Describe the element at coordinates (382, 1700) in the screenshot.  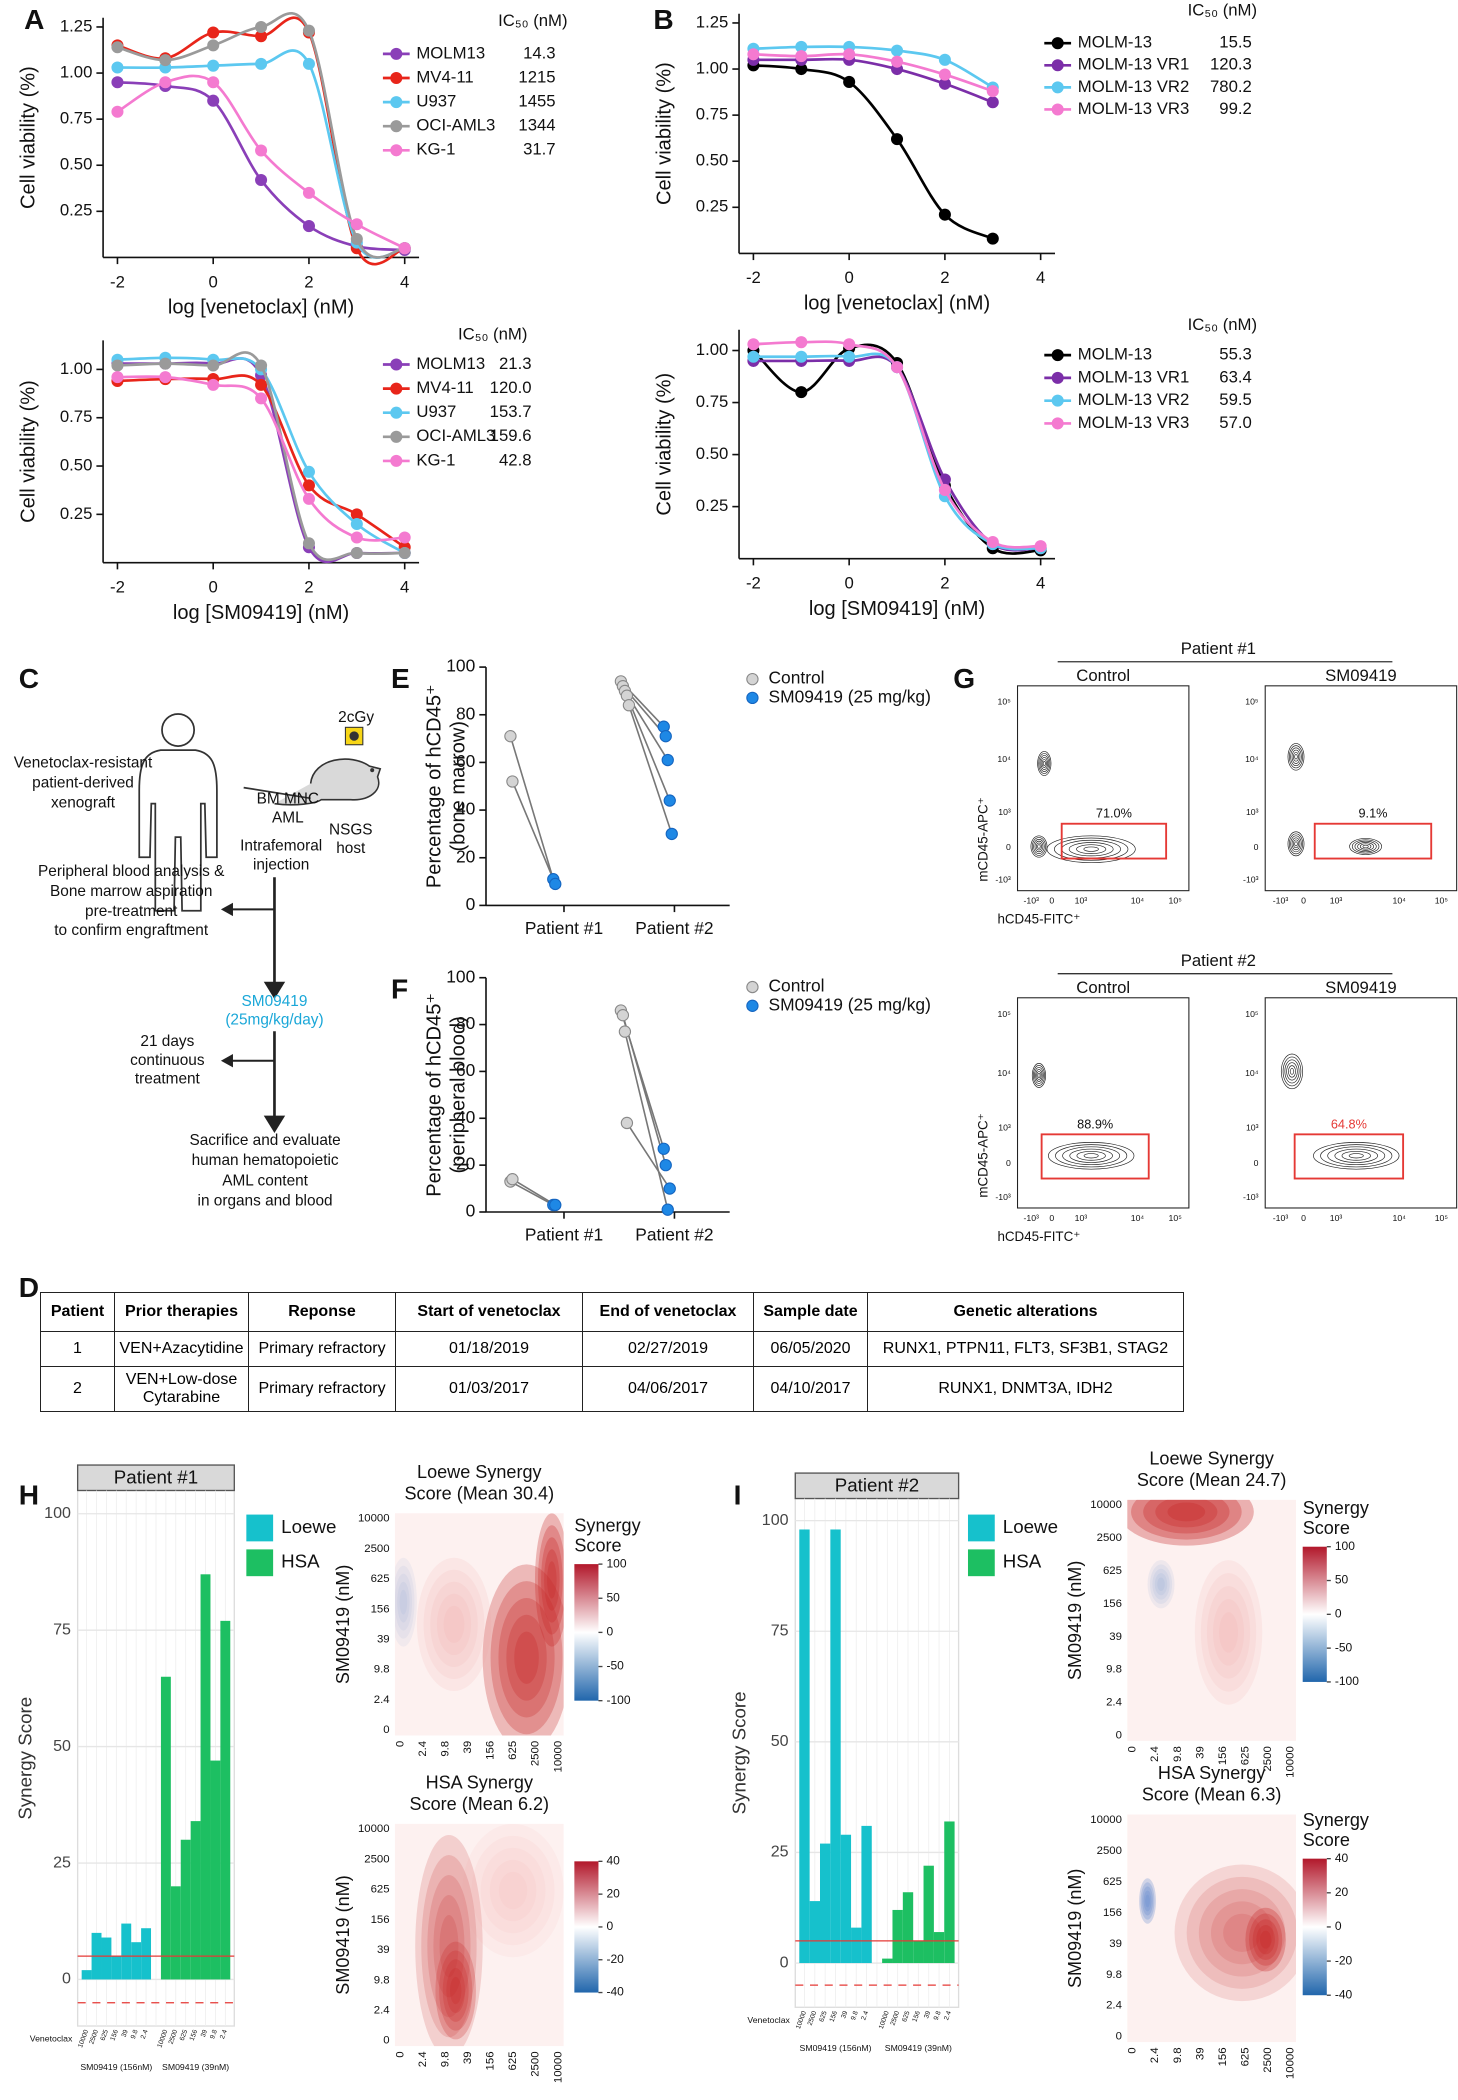
I see `y-tick-label: 2.4` at that location.